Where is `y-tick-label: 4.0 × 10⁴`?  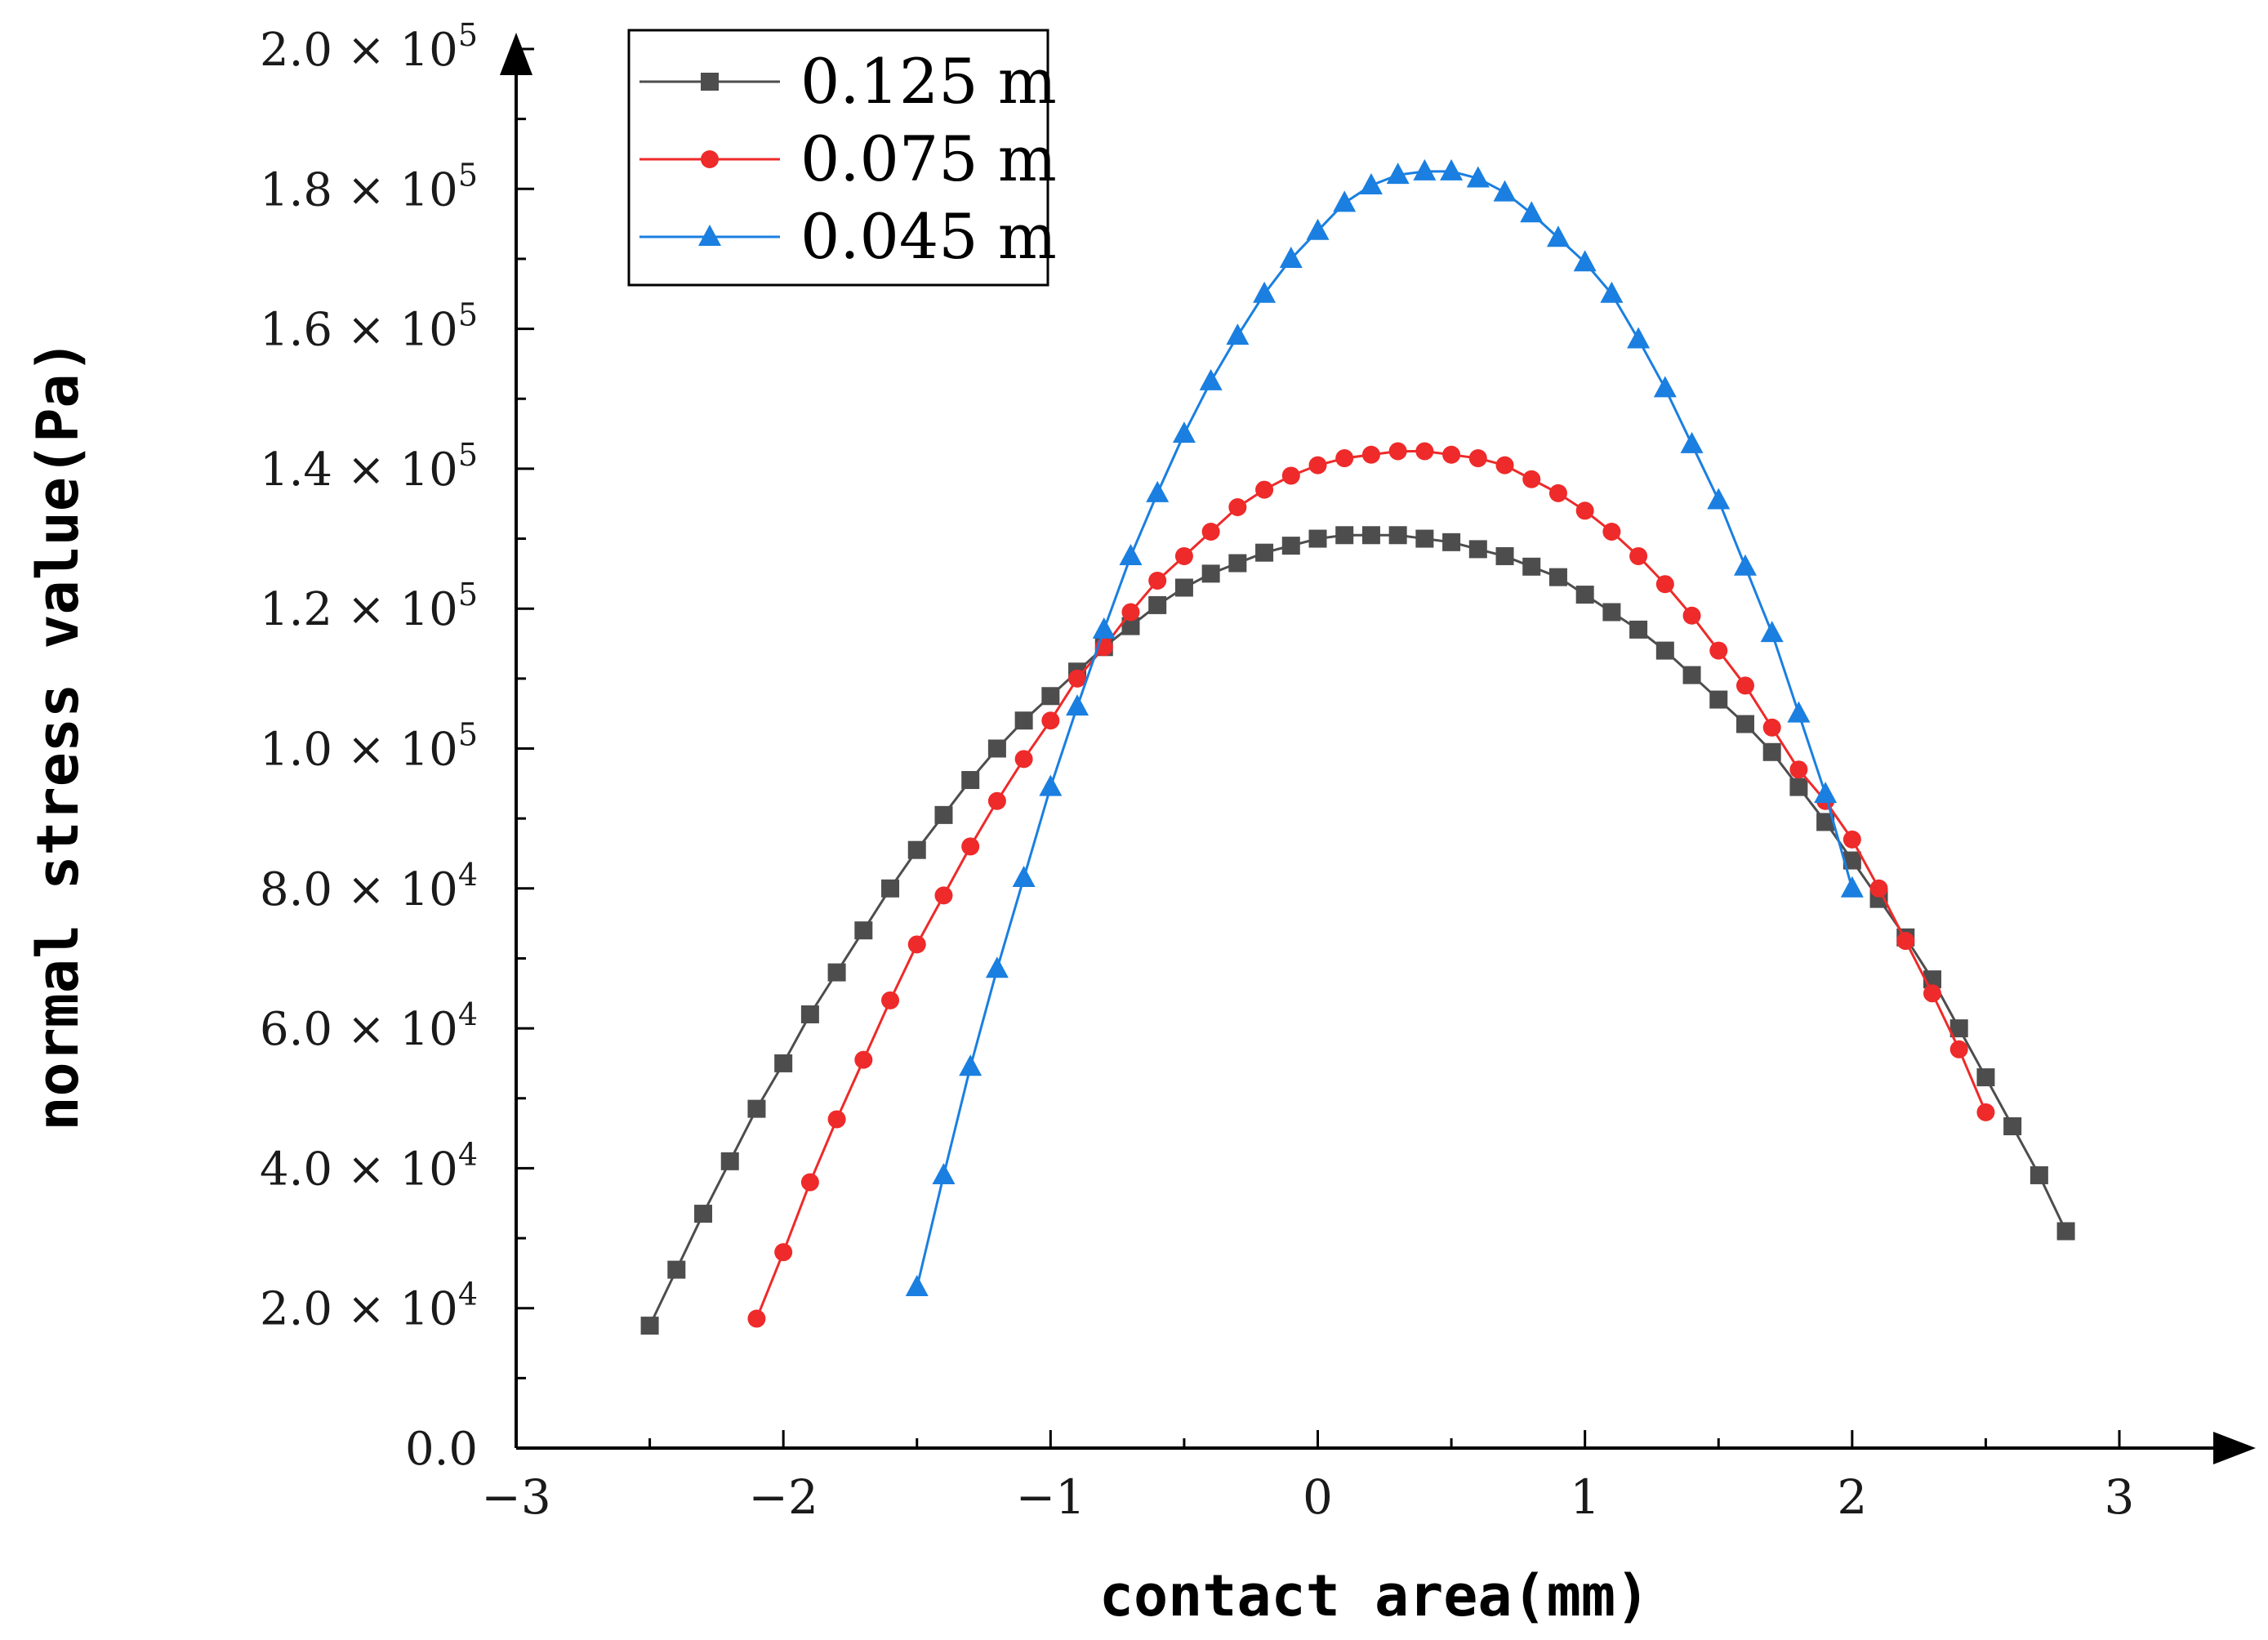 y-tick-label: 4.0 × 10⁴ is located at coordinates (369, 1166).